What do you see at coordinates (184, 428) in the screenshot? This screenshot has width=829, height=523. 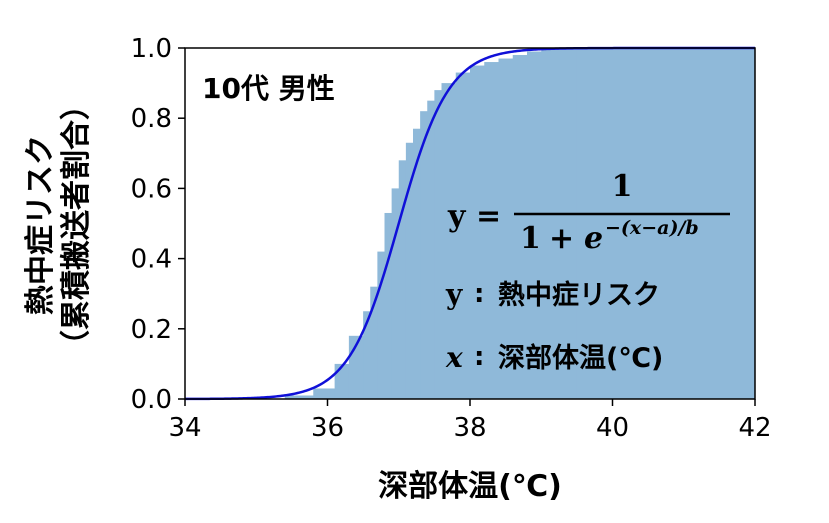 I see `x-tick-label: 34` at bounding box center [184, 428].